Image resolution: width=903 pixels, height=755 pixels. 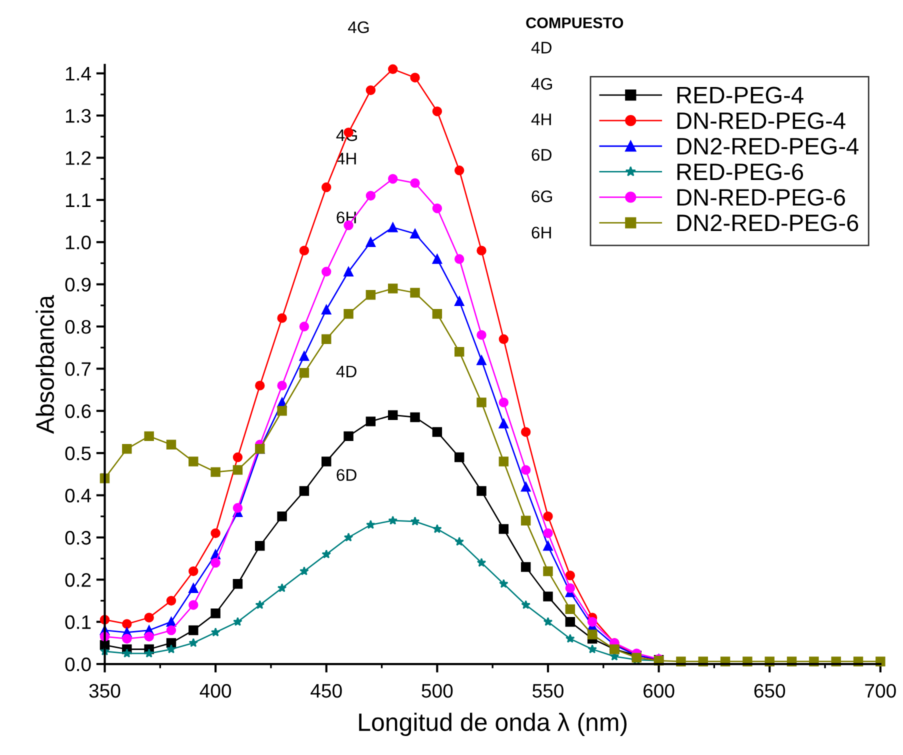 I want to click on annotation: 6H, so click(x=541, y=232).